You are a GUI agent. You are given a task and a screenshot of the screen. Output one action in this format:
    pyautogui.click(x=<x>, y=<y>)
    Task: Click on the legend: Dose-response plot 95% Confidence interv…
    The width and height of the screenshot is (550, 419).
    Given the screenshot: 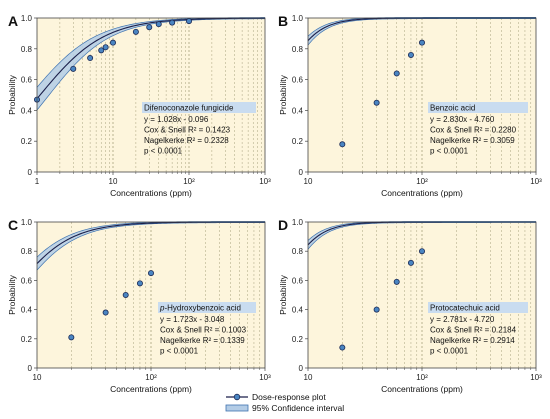 What is the action you would take?
    pyautogui.click(x=284, y=402)
    